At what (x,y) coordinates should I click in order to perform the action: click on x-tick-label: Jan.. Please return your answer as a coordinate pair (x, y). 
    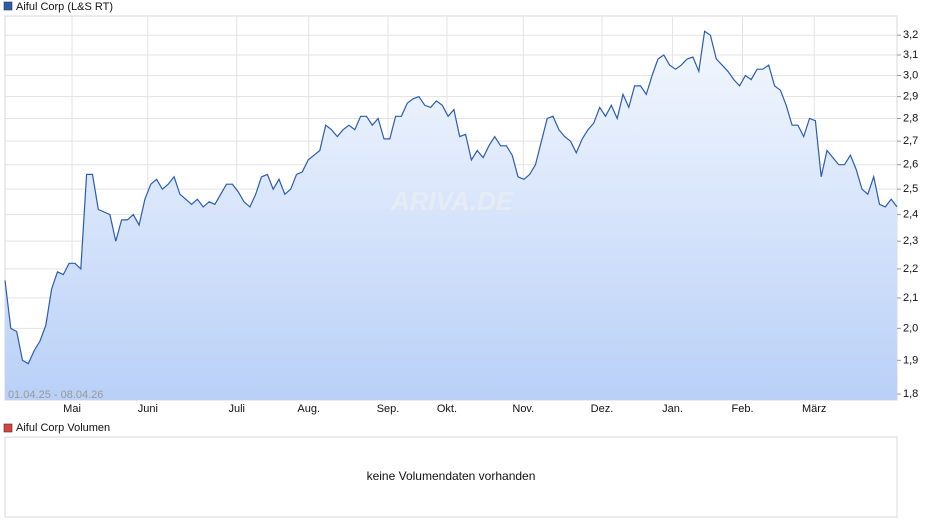
    Looking at the image, I should click on (672, 409).